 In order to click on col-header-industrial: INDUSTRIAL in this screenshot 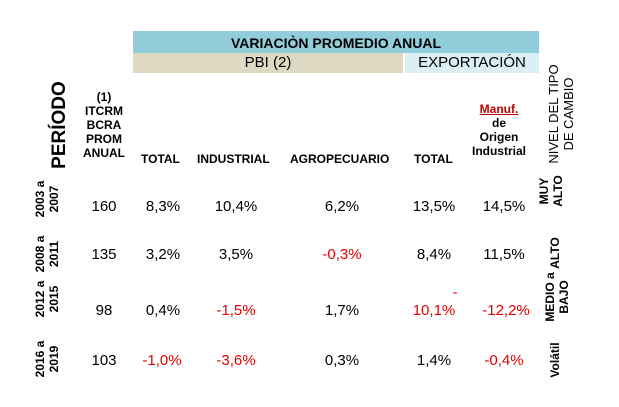, I will do `click(233, 159)`.